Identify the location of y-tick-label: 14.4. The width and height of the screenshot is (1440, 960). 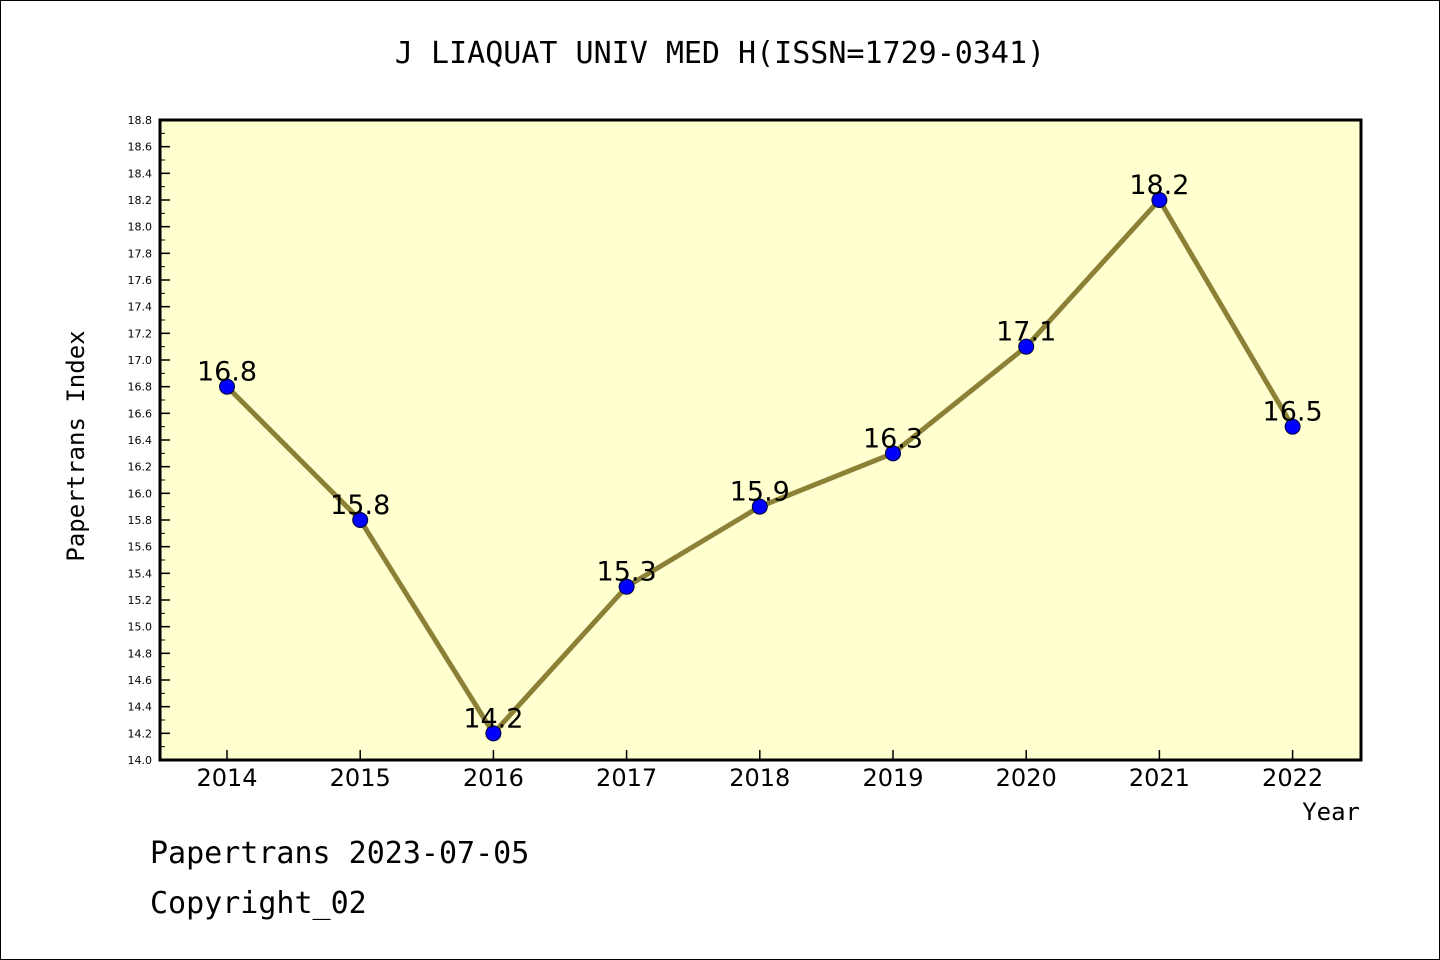
(140, 707).